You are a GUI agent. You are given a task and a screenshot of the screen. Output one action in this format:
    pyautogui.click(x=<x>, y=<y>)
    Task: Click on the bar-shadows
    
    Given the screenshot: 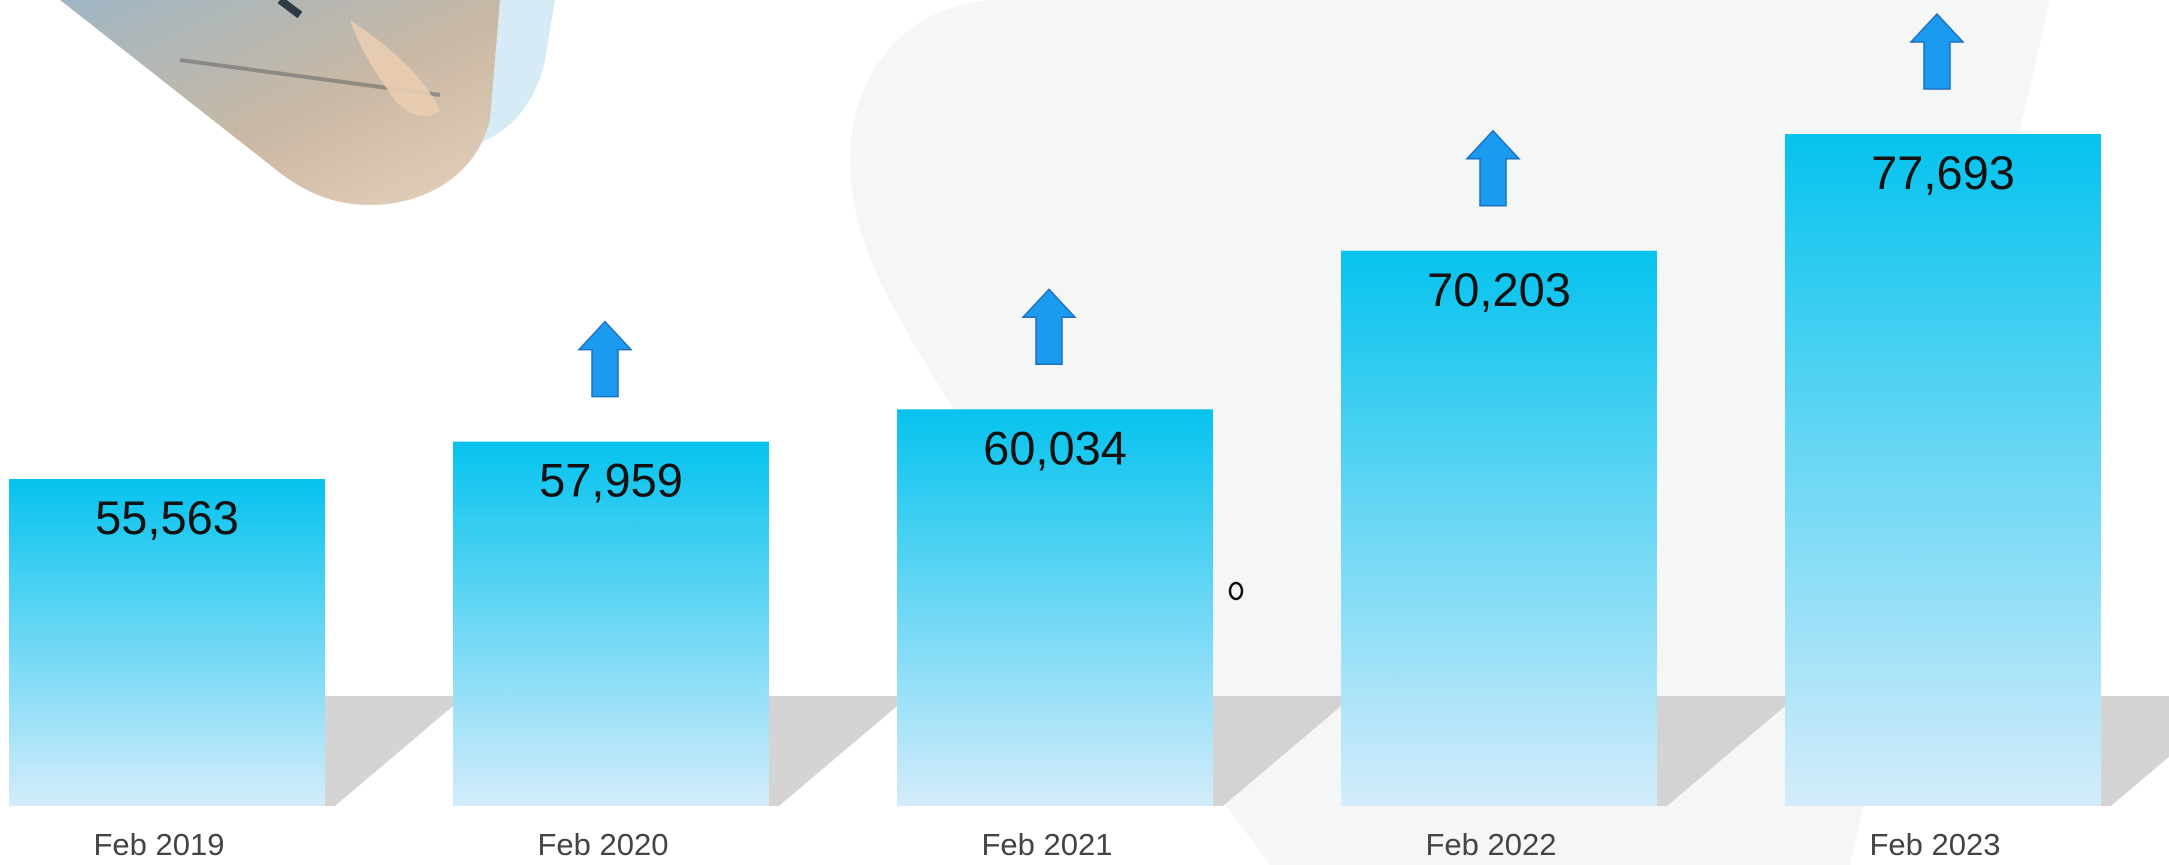 What is the action you would take?
    pyautogui.click(x=1247, y=751)
    